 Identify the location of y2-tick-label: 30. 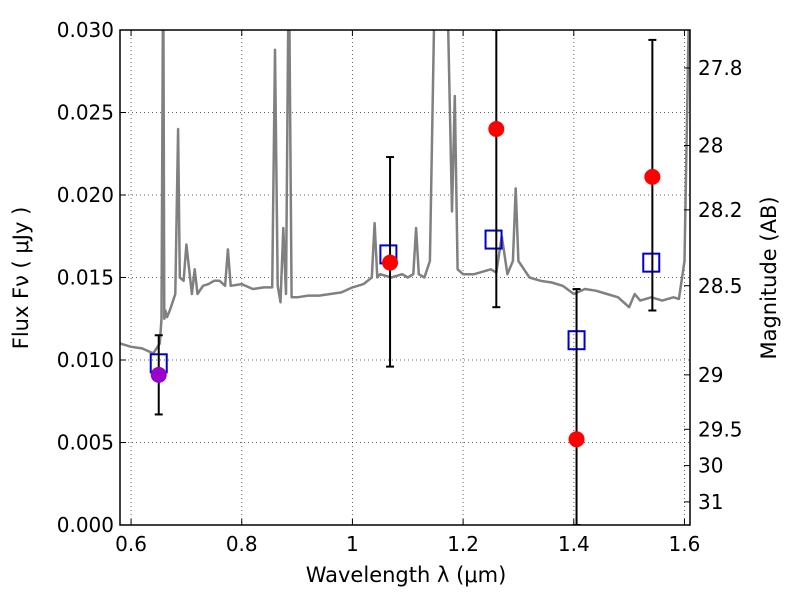
(710, 466).